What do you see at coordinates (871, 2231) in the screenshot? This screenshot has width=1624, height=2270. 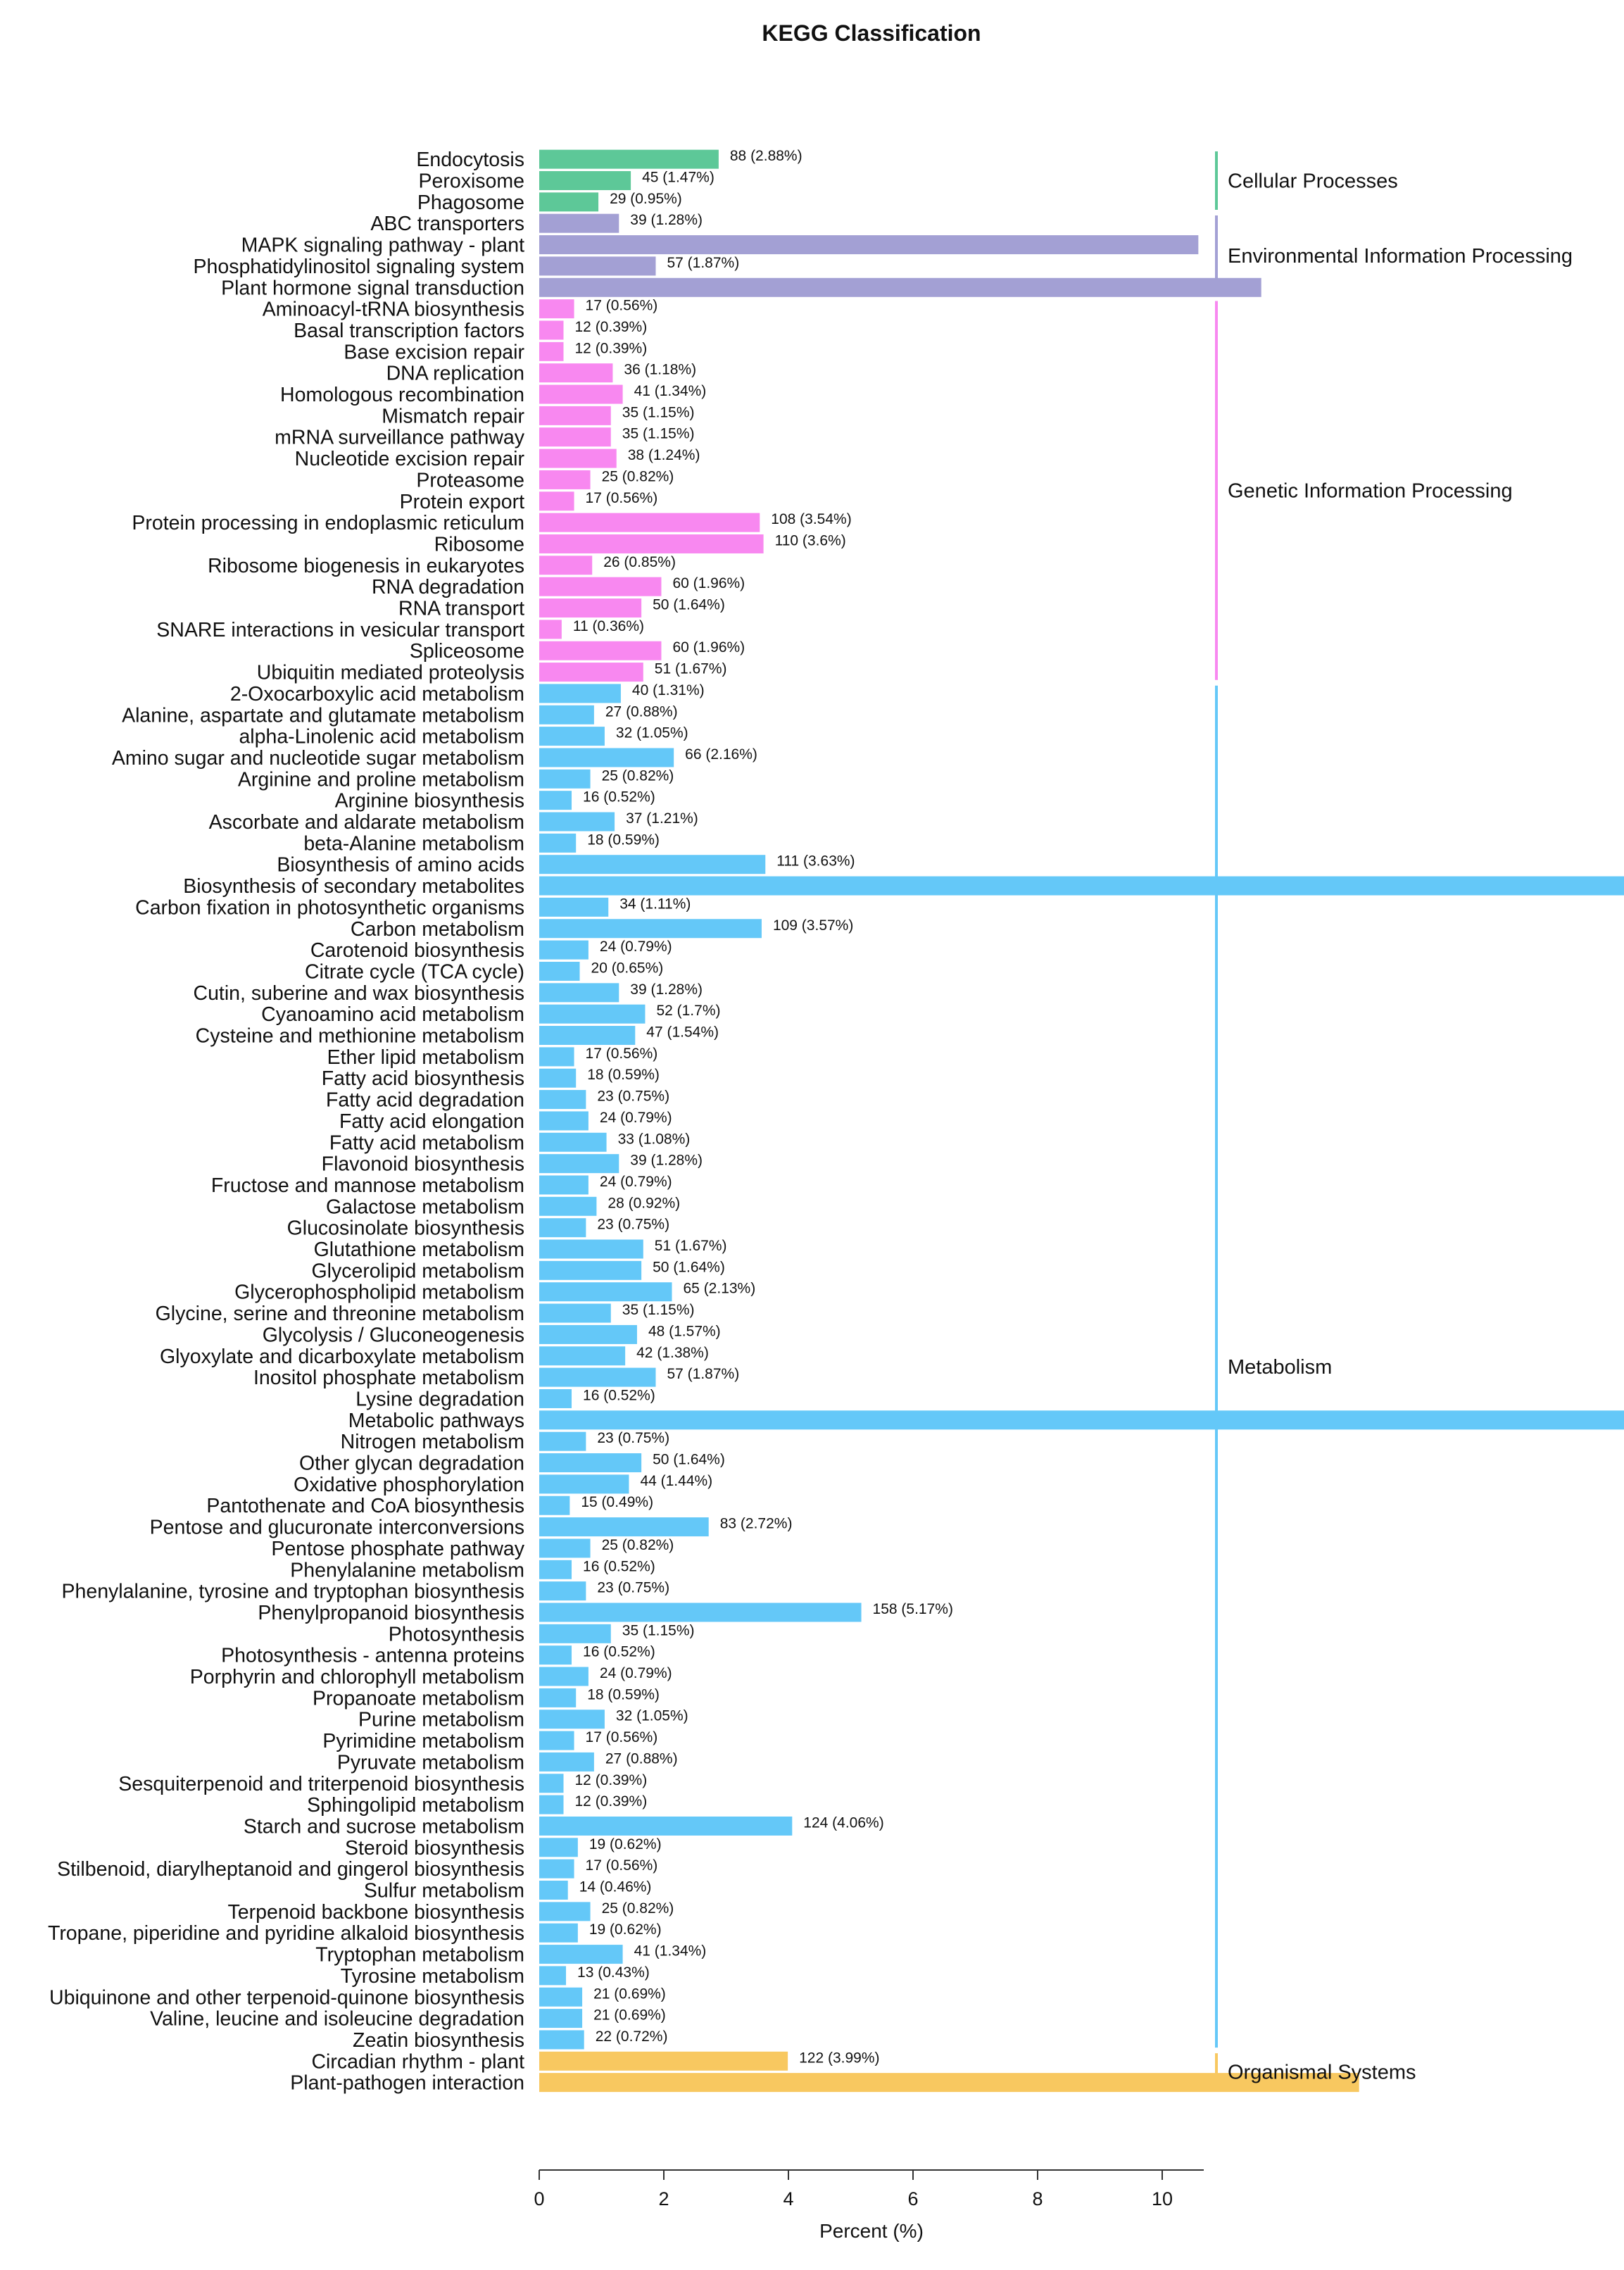 I see `x-axis-label: Percent (%)` at bounding box center [871, 2231].